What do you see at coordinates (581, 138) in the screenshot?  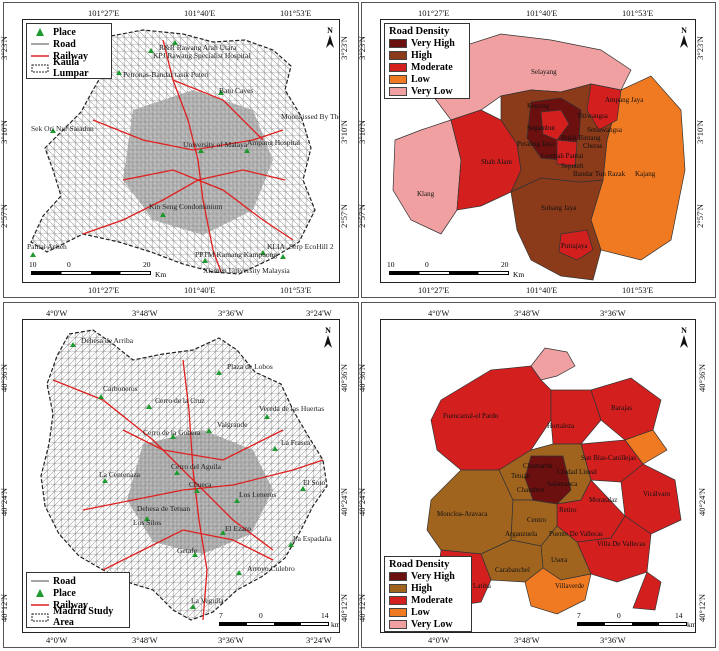 I see `region-label: Bukit Bintang` at bounding box center [581, 138].